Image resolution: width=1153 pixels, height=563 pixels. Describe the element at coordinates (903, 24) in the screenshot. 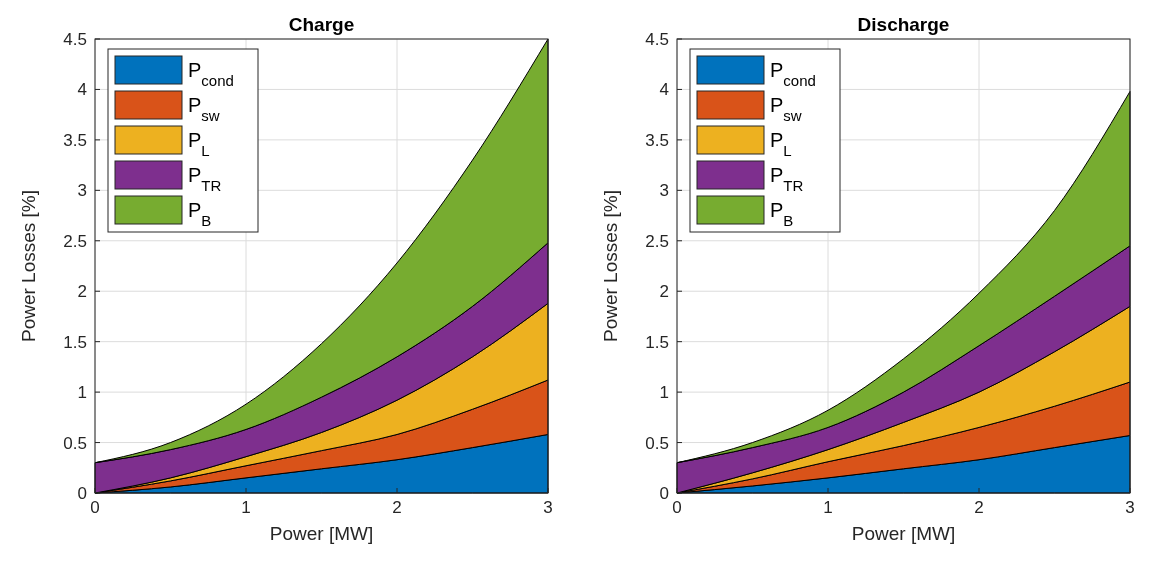

I see `chart-title: Discharge` at that location.